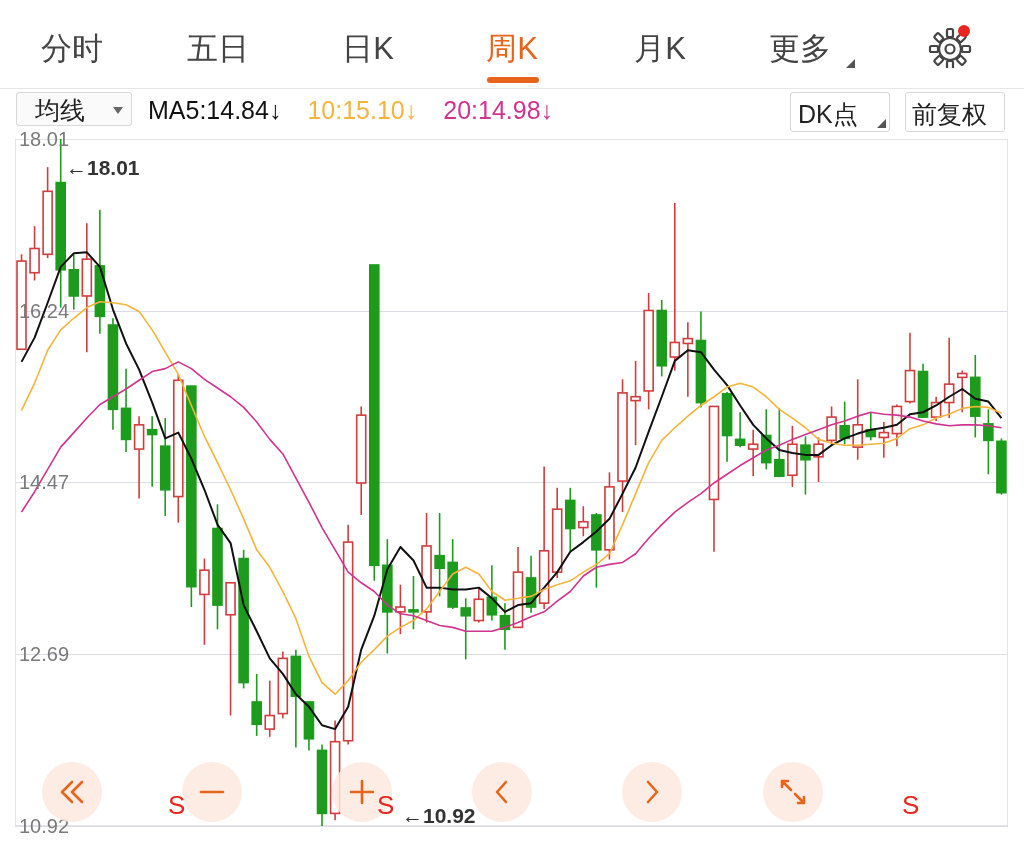 This screenshot has height=848, width=1024. I want to click on text: 日K, so click(368, 49).